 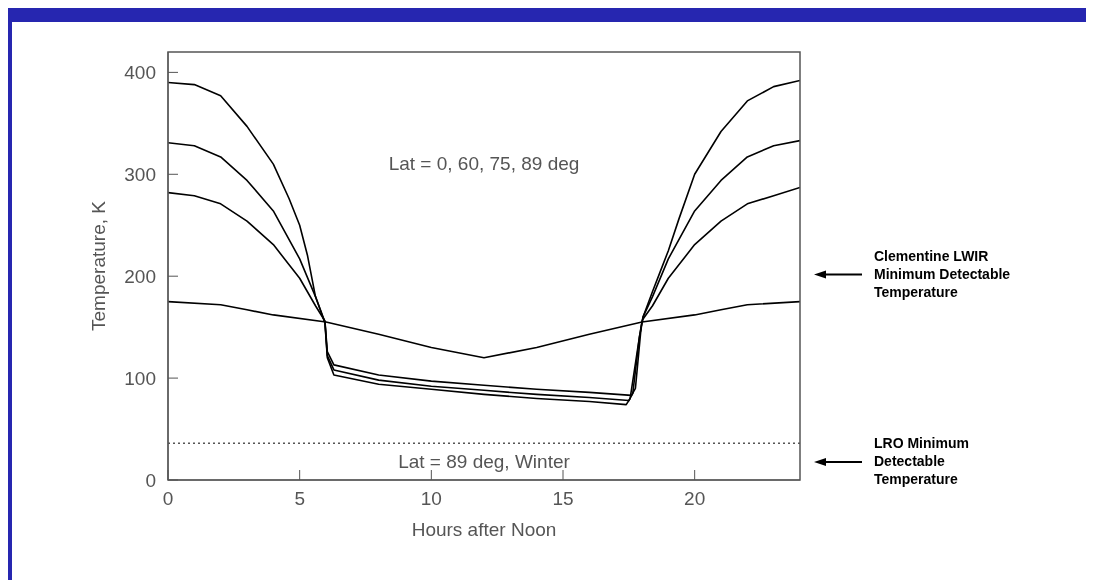 What do you see at coordinates (695, 499) in the screenshot?
I see `x-tick-label: 20` at bounding box center [695, 499].